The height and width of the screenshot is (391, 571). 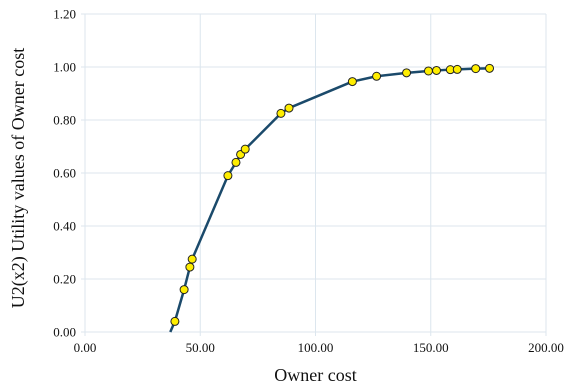 What do you see at coordinates (546, 347) in the screenshot?
I see `x-tick-label: 200.00` at bounding box center [546, 347].